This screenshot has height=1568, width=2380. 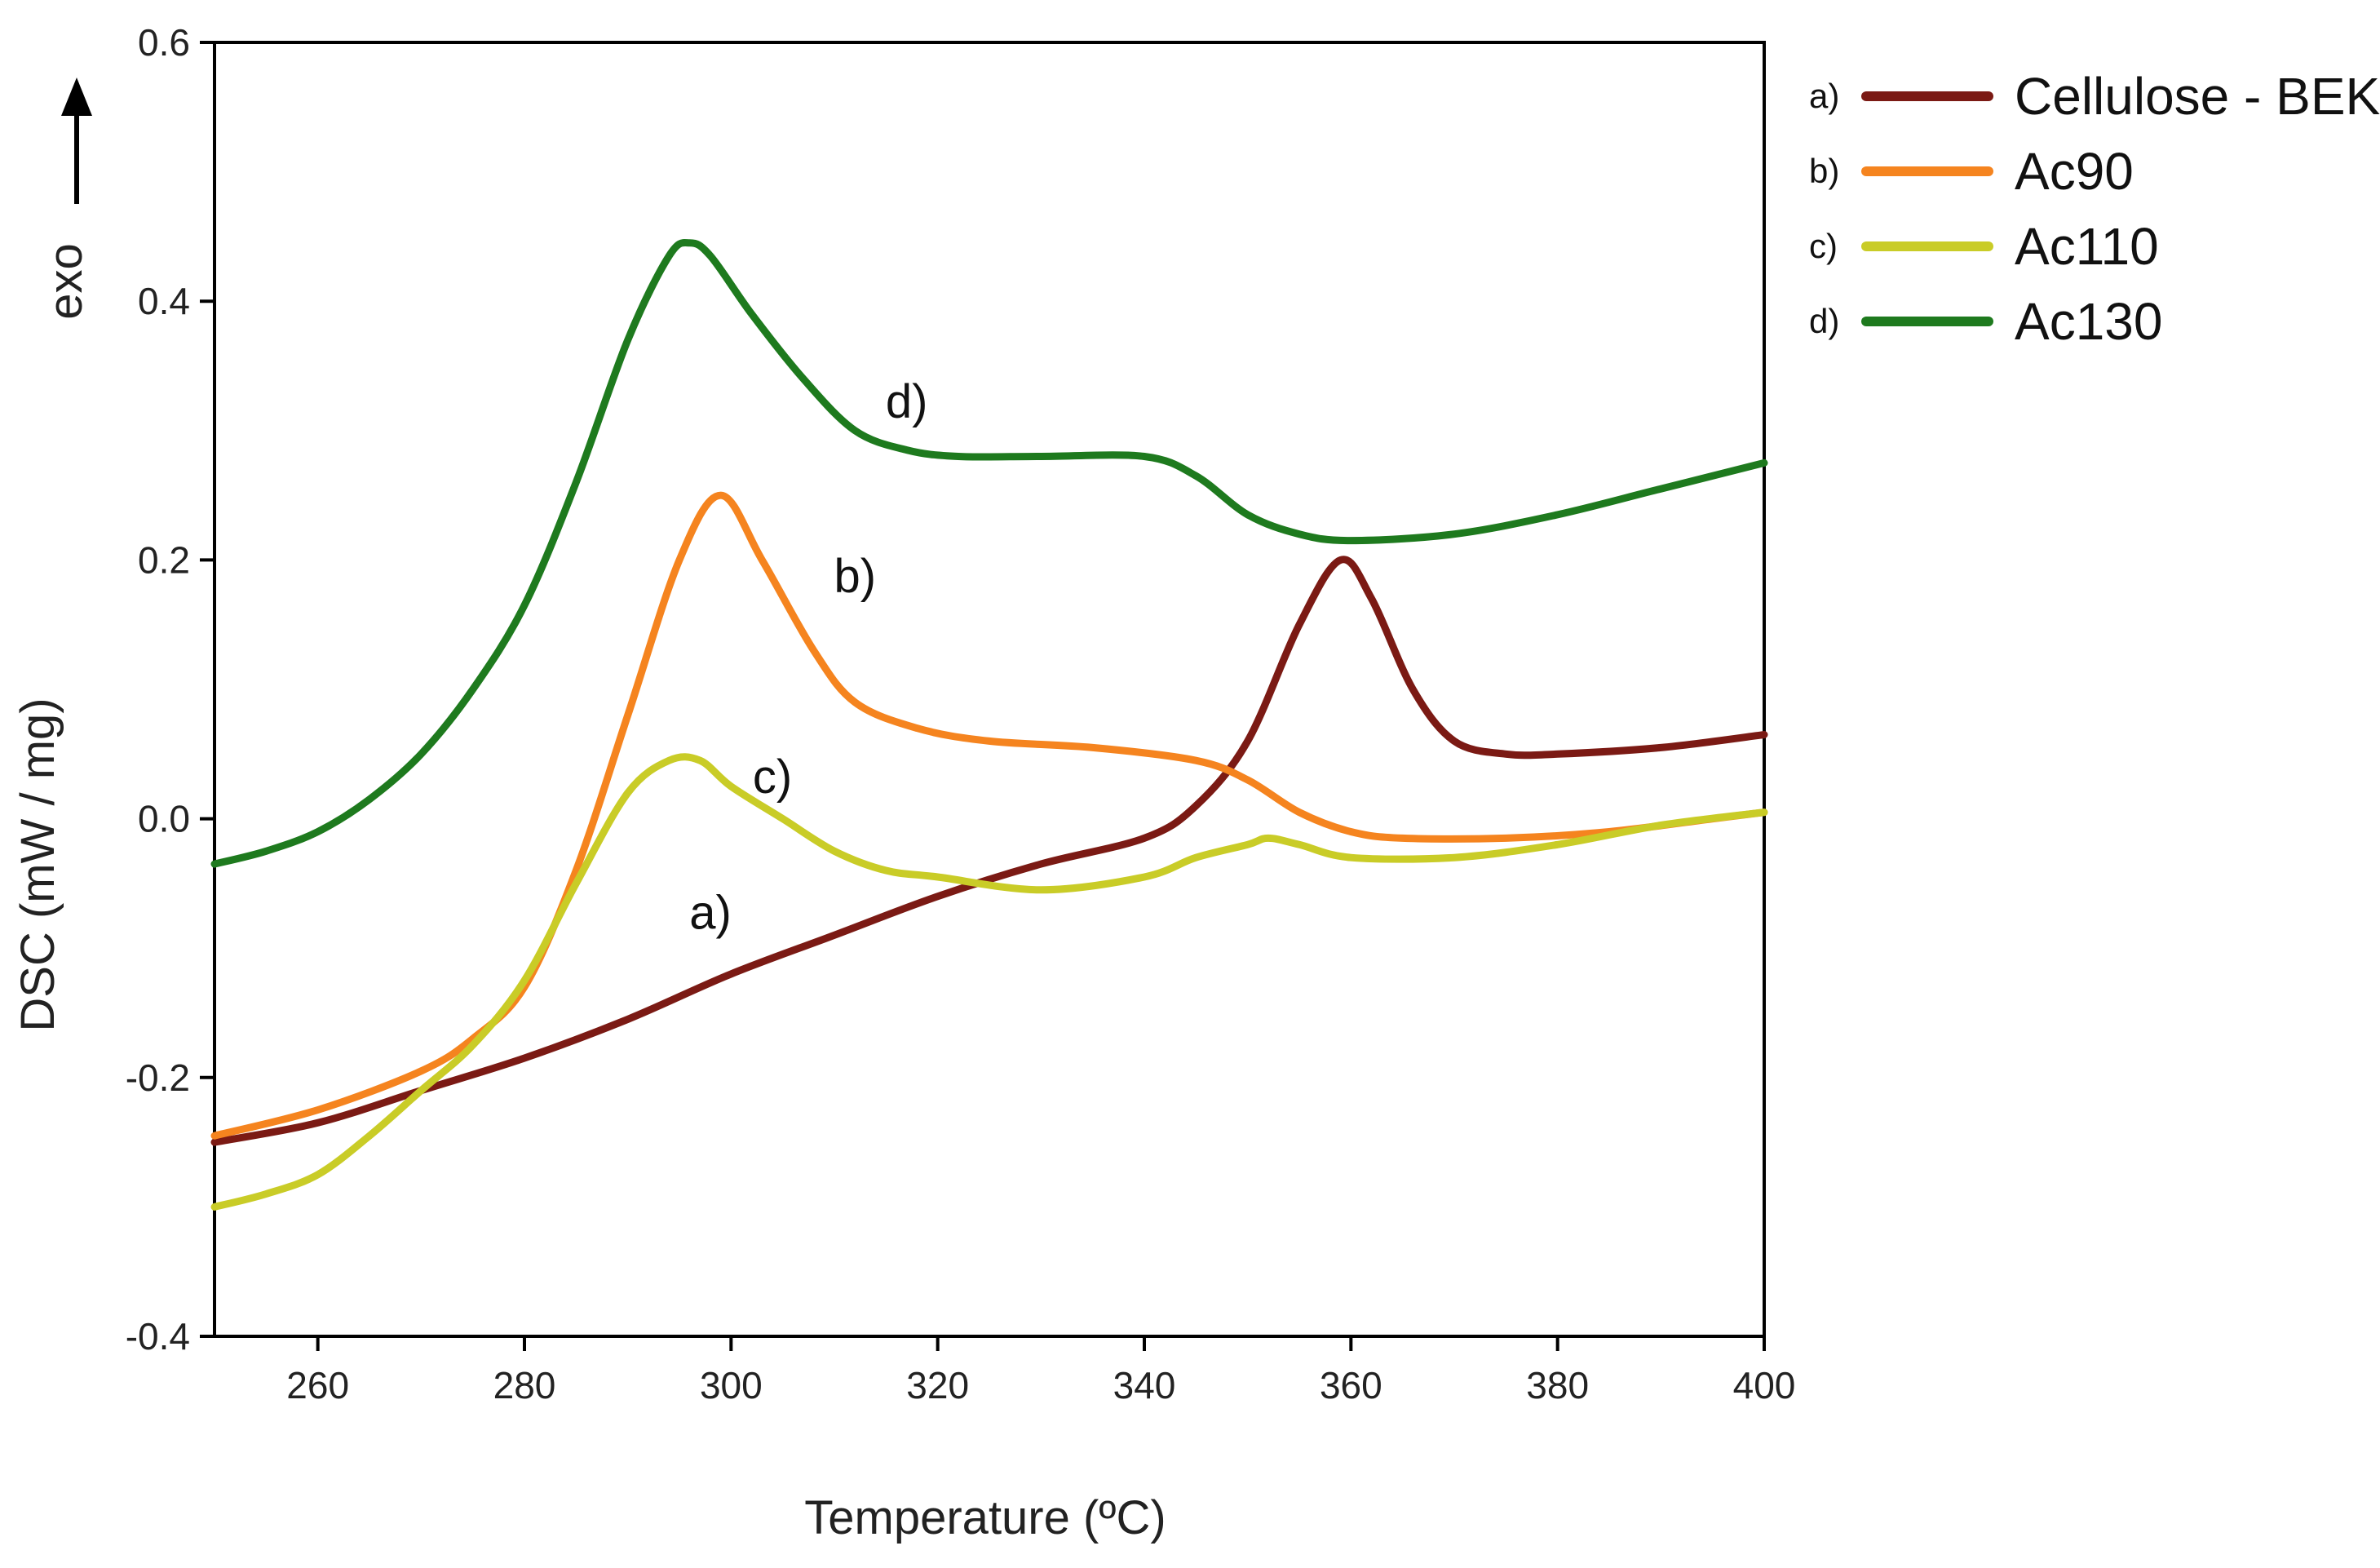 I want to click on x-tick-label: 300, so click(x=731, y=1385).